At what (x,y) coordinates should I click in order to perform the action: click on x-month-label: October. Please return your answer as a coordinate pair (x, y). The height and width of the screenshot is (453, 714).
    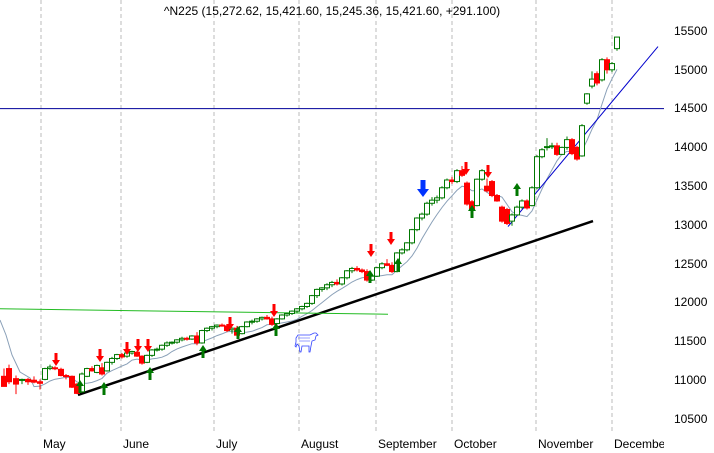
    Looking at the image, I should click on (475, 444).